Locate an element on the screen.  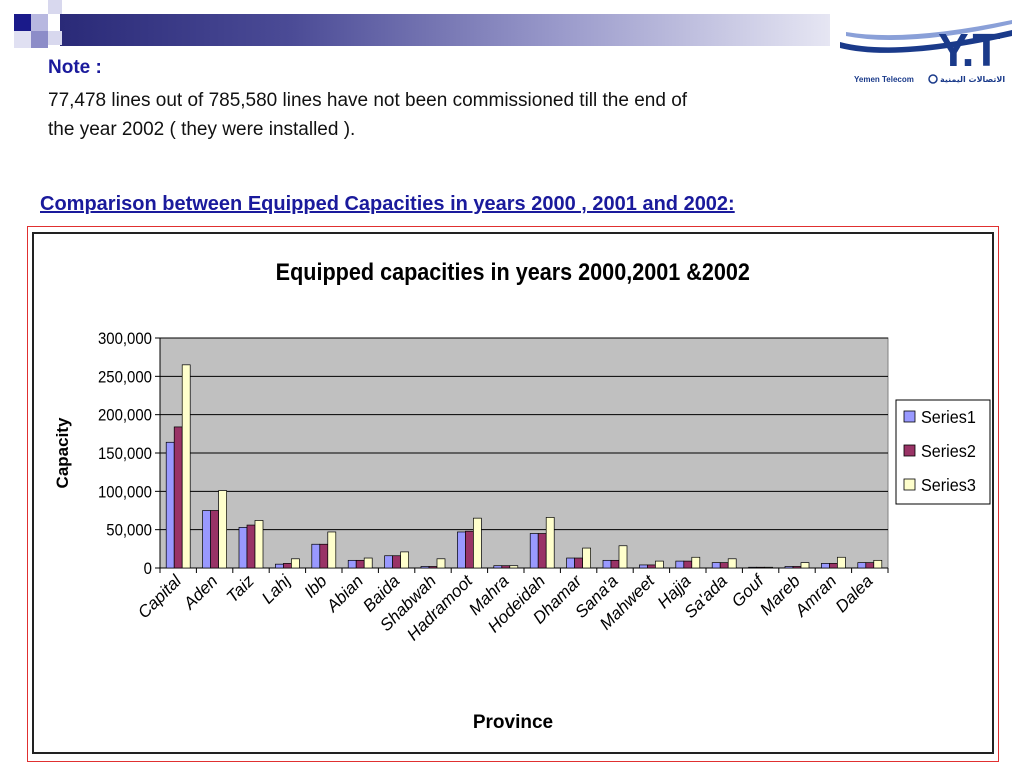
bar-series1-saada is located at coordinates (716, 565).